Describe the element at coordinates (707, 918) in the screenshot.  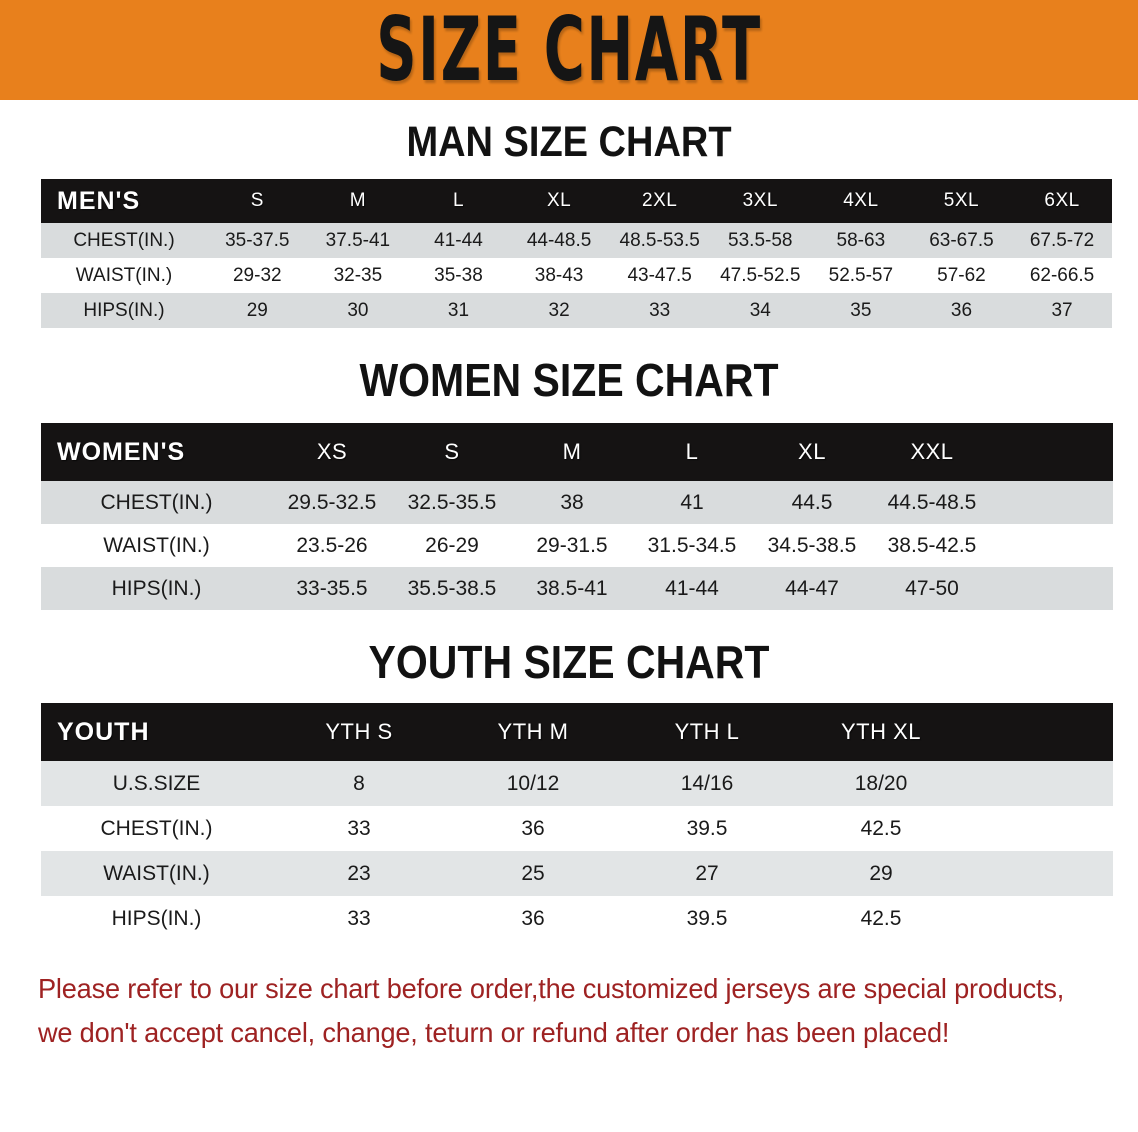
I see `youth-hips-yth-l: 39.5` at that location.